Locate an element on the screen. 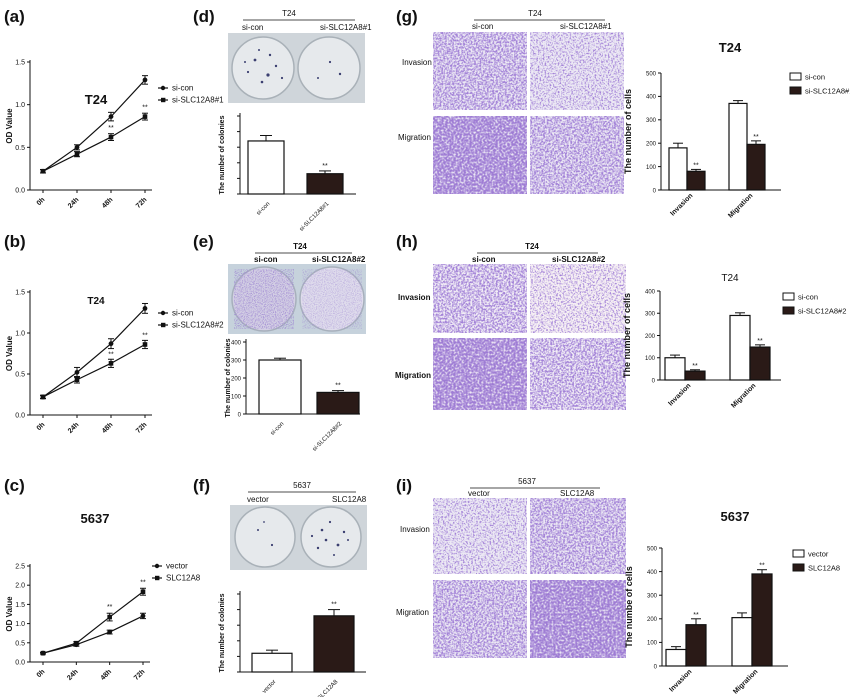 This screenshot has width=850, height=697. header-right-e: si-SLC12A8#2 is located at coordinates (339, 259).